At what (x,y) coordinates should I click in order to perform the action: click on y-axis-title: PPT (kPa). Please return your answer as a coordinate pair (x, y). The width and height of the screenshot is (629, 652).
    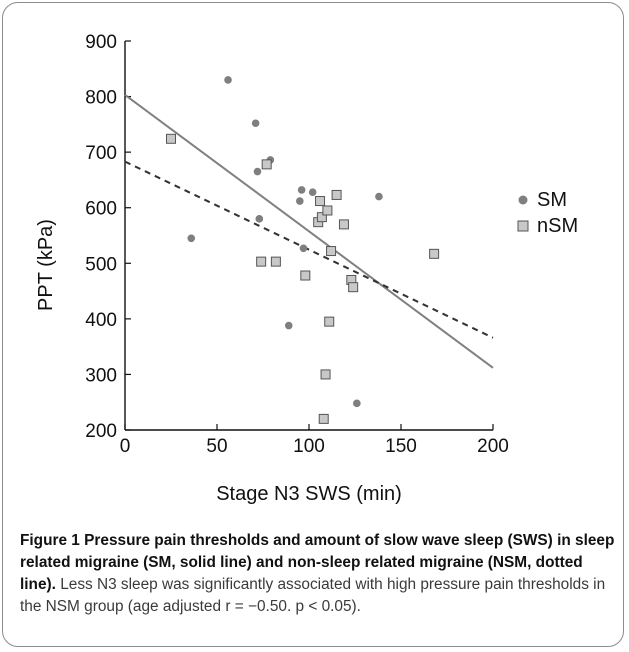
    Looking at the image, I should click on (46, 265).